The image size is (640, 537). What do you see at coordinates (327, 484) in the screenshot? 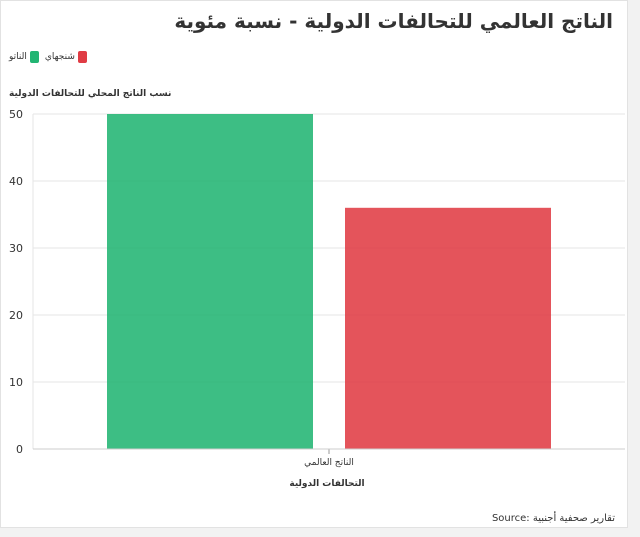
I see `x-axis-title: التحالفات الدولية` at bounding box center [327, 484].